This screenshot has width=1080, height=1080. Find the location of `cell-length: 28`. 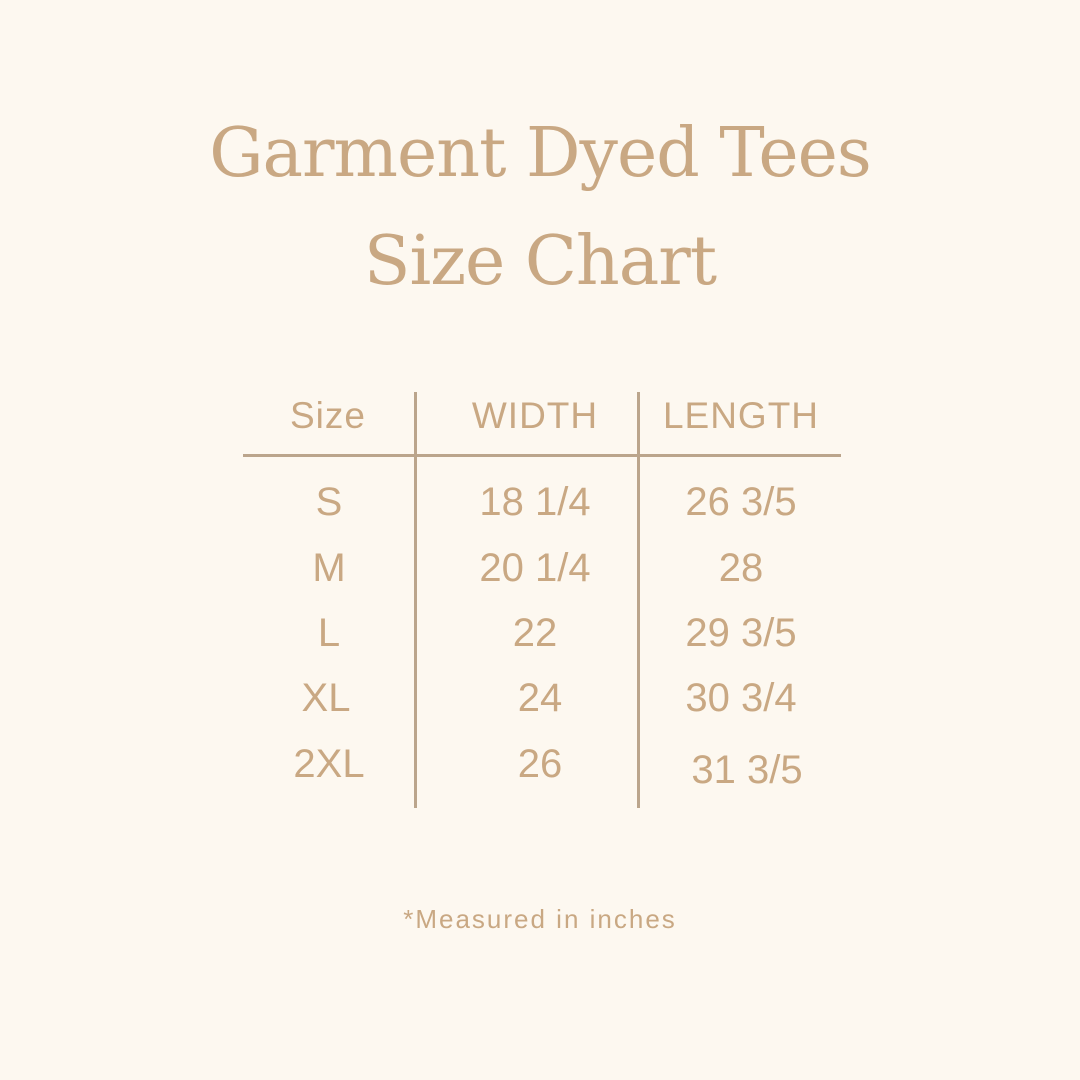

cell-length: 28 is located at coordinates (741, 568).